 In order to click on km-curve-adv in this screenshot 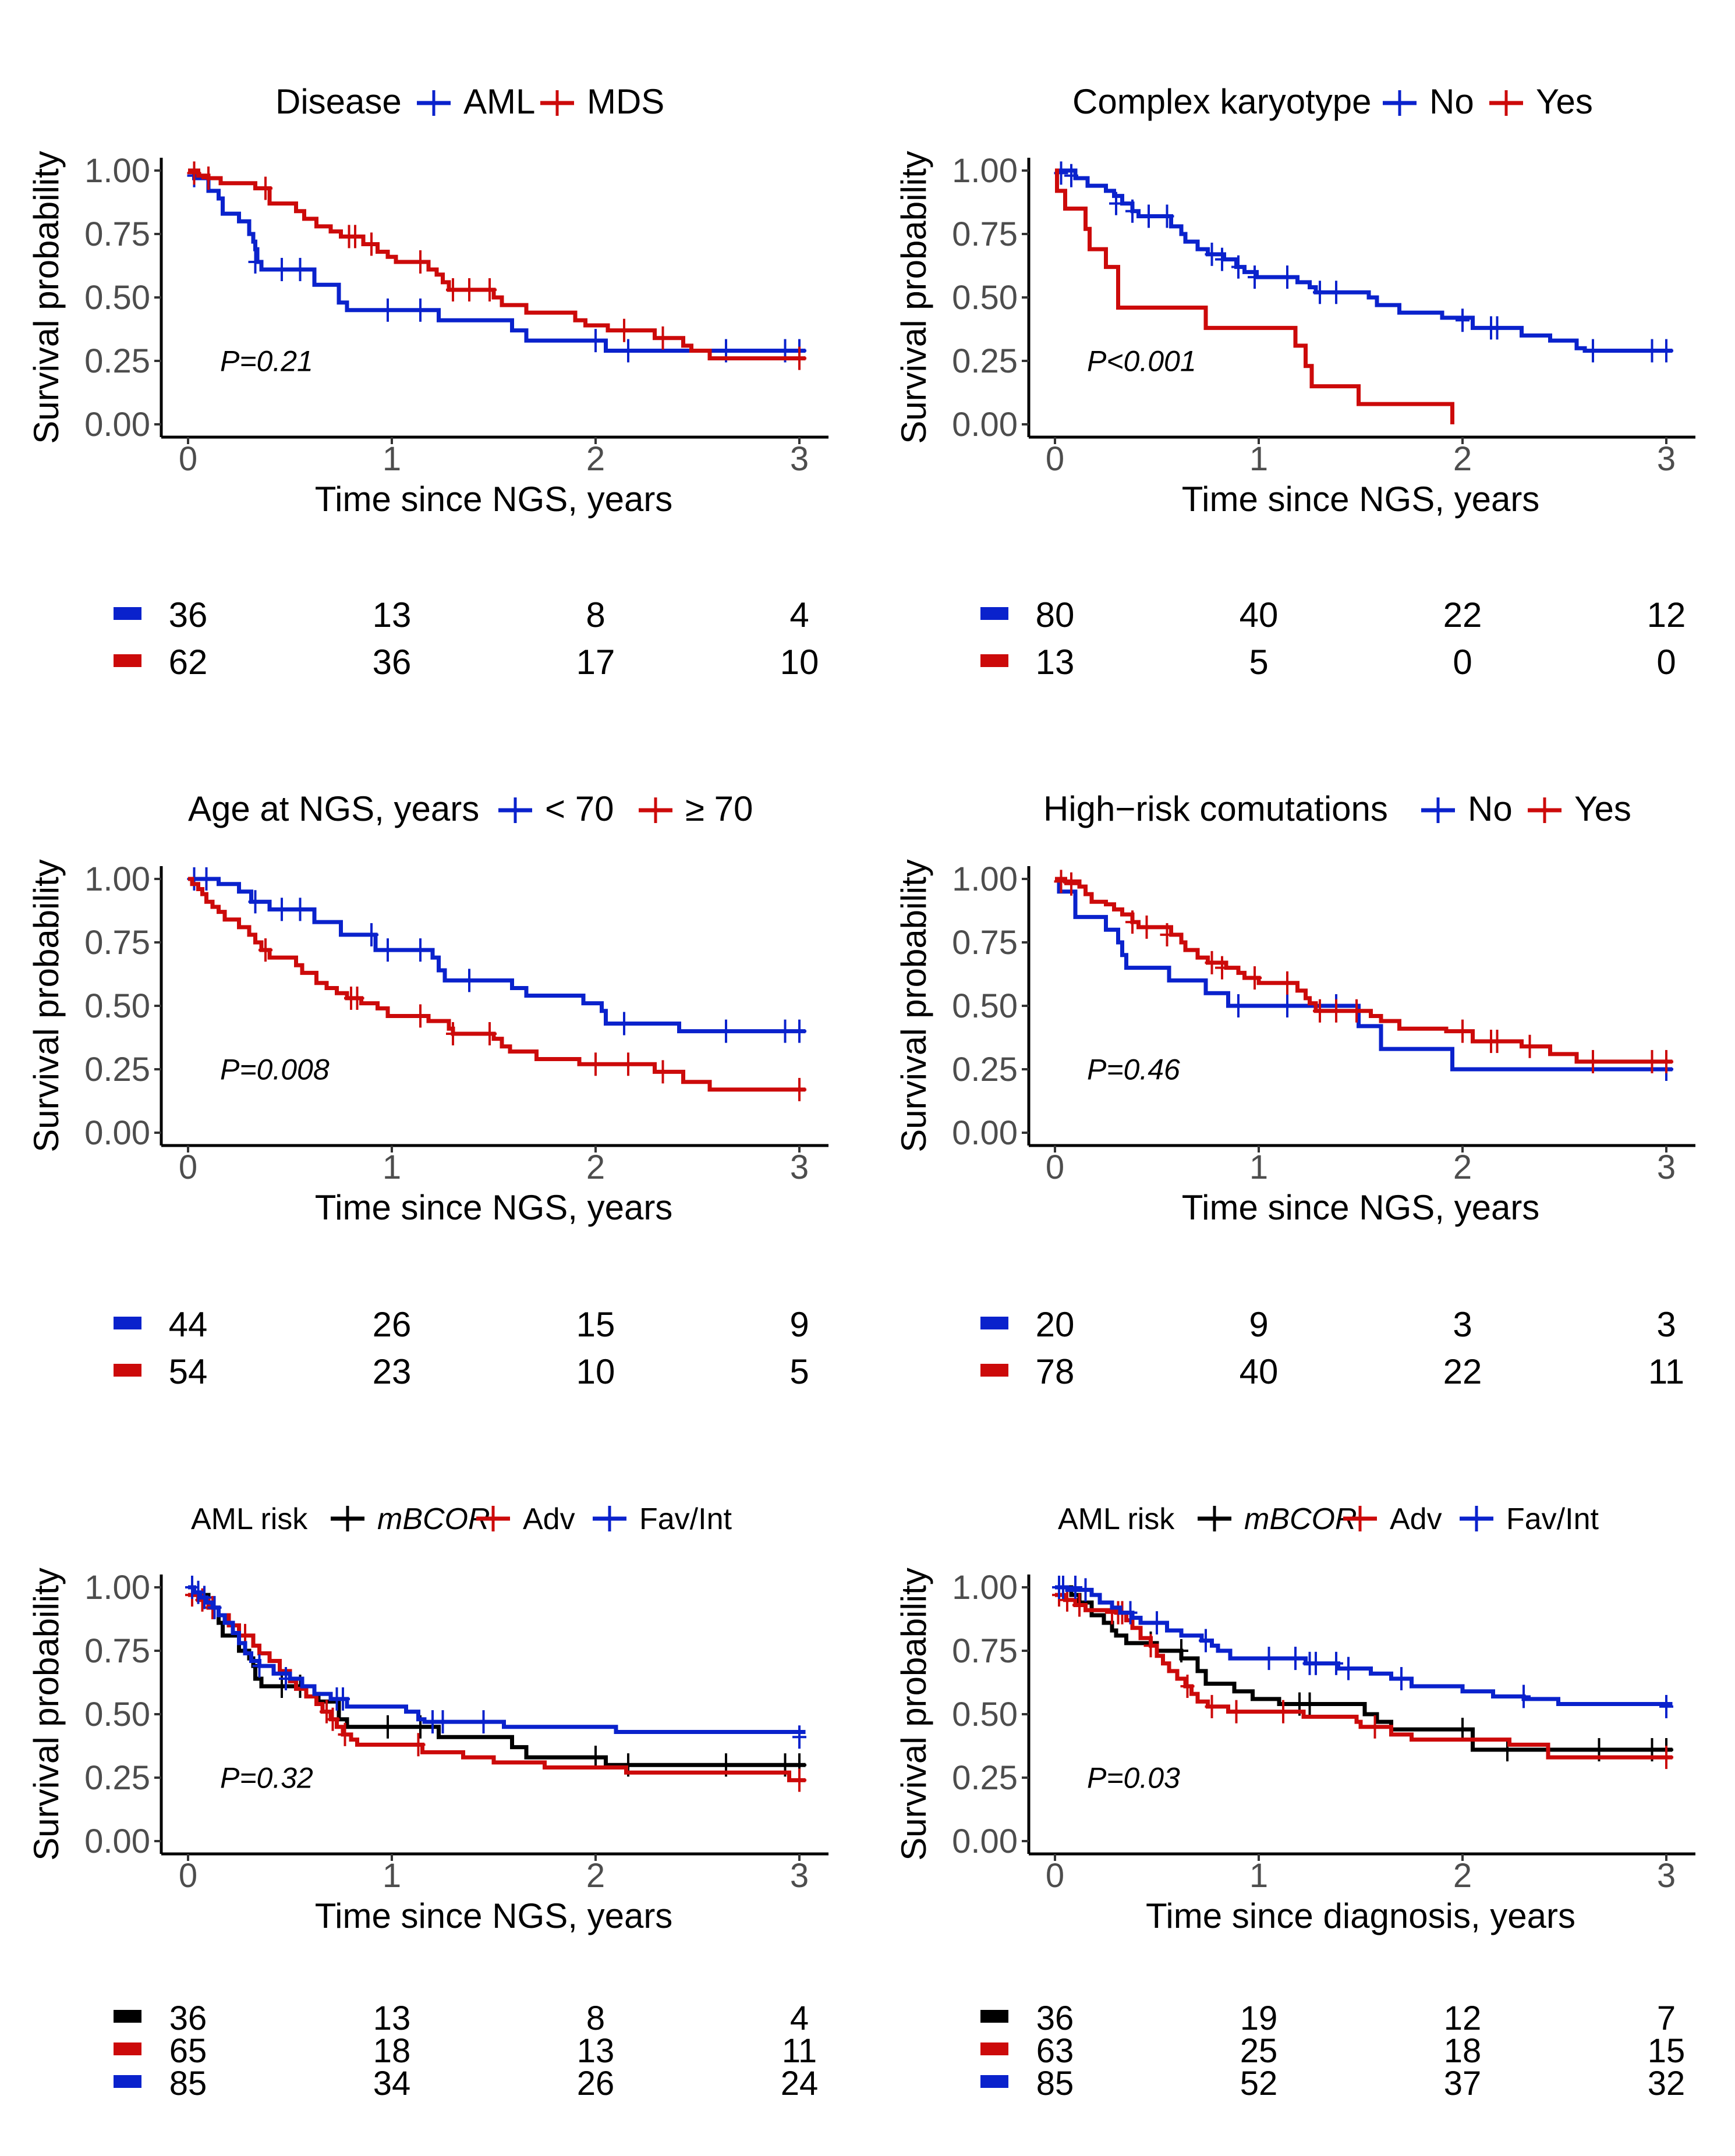, I will do `click(1362, 1676)`.